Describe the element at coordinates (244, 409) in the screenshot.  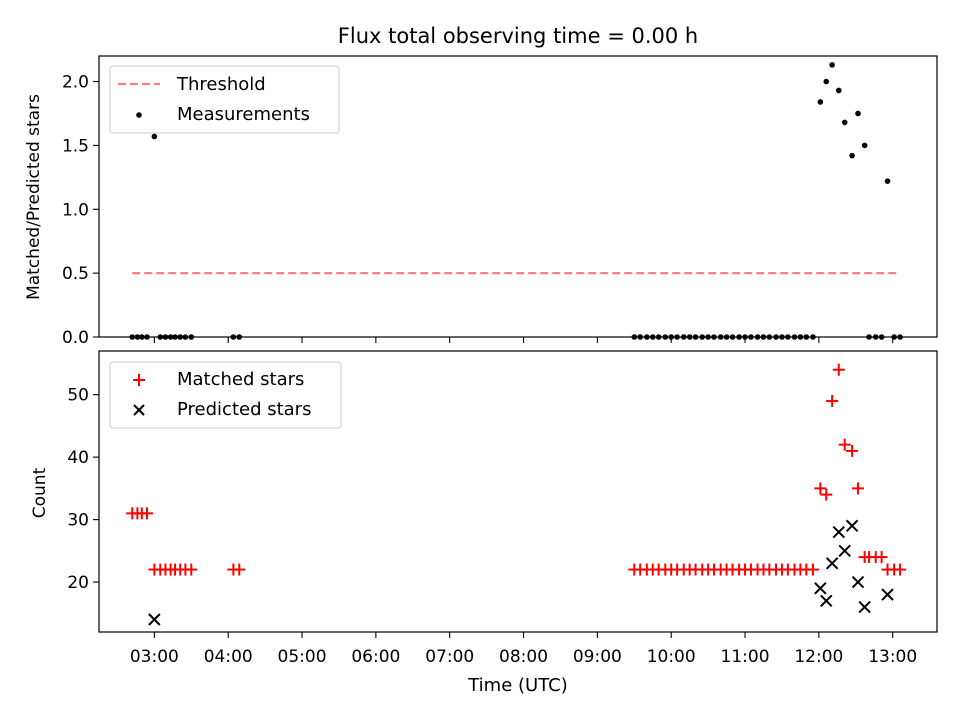
I see `predicted-legend-label: Predicted stars` at that location.